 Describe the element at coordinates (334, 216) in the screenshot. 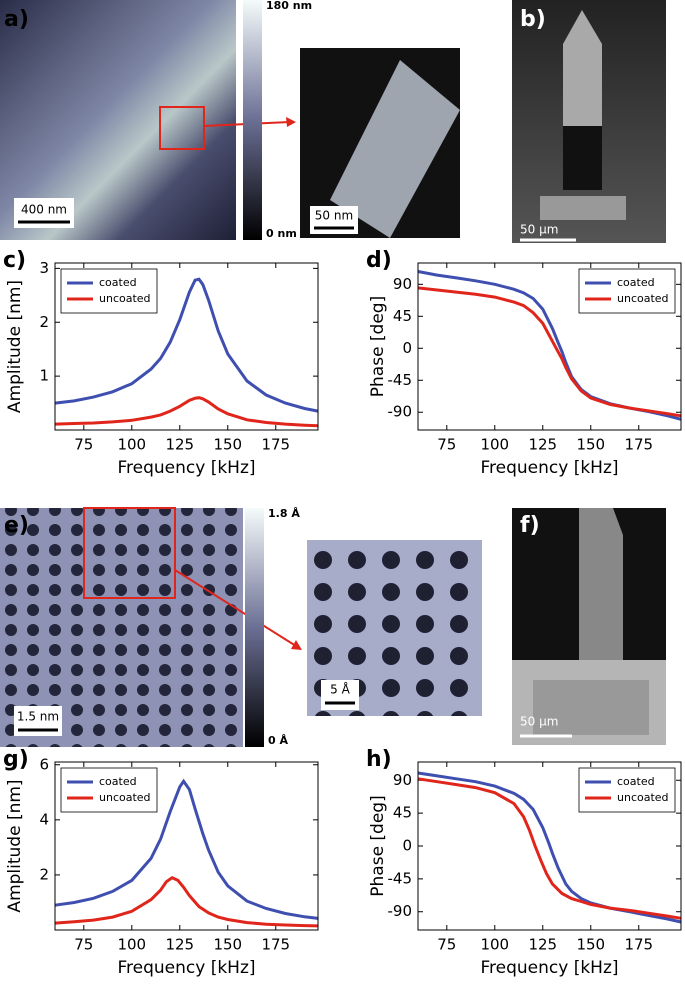

I see `scale-bar-label: 50 nm` at that location.